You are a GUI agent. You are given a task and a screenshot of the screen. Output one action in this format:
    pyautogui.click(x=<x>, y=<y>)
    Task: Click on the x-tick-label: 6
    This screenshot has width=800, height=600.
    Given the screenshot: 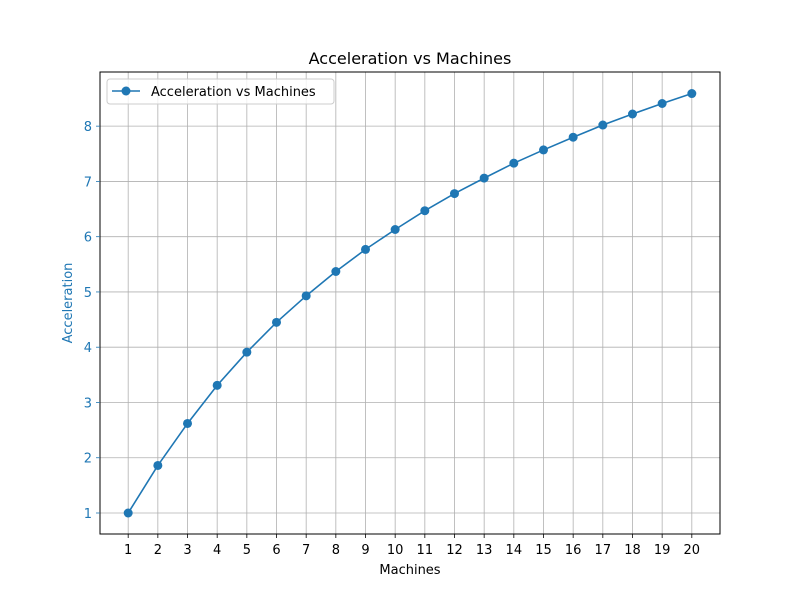 What is the action you would take?
    pyautogui.click(x=276, y=550)
    